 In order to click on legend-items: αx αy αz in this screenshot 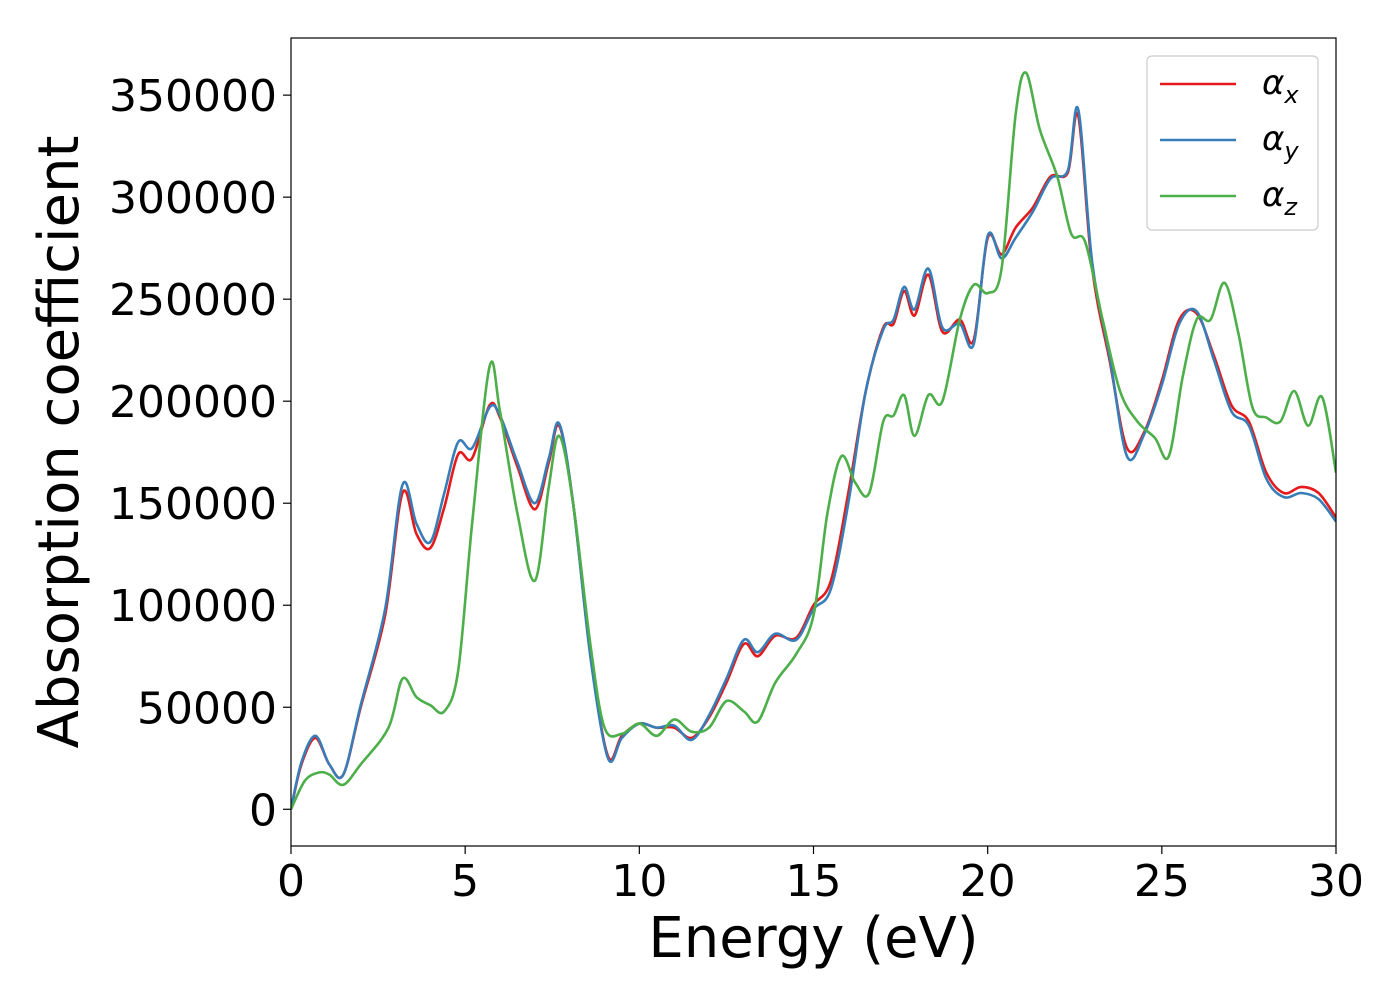, I will do `click(1229, 142)`.